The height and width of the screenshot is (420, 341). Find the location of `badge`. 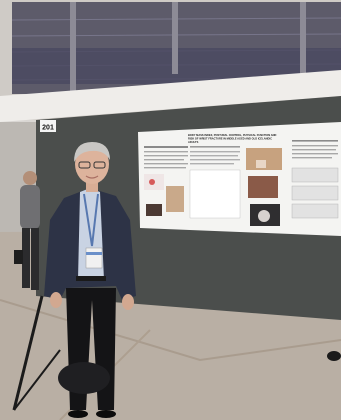

badge is located at coordinates (94, 258).